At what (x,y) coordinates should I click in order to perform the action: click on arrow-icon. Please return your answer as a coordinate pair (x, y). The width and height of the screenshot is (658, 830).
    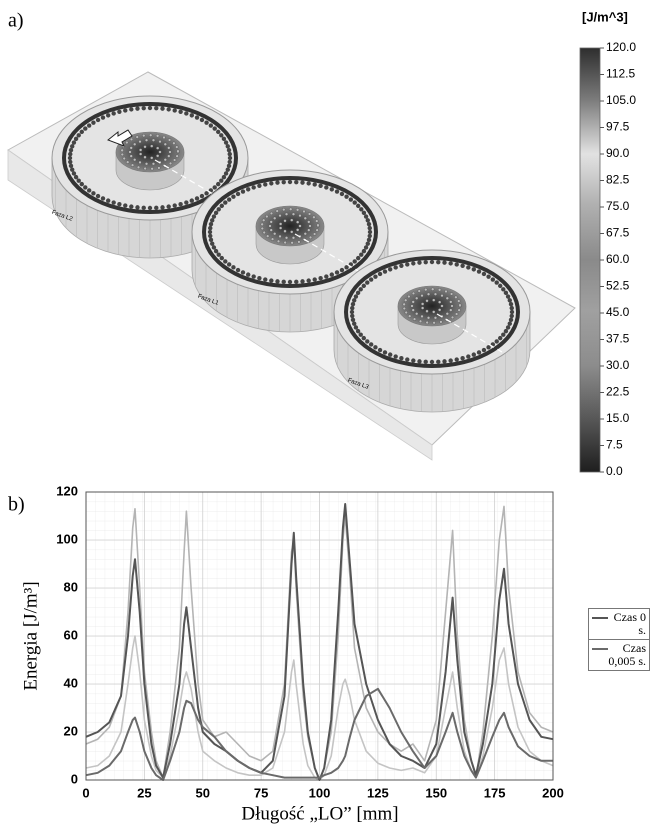
    Looking at the image, I should click on (120, 138).